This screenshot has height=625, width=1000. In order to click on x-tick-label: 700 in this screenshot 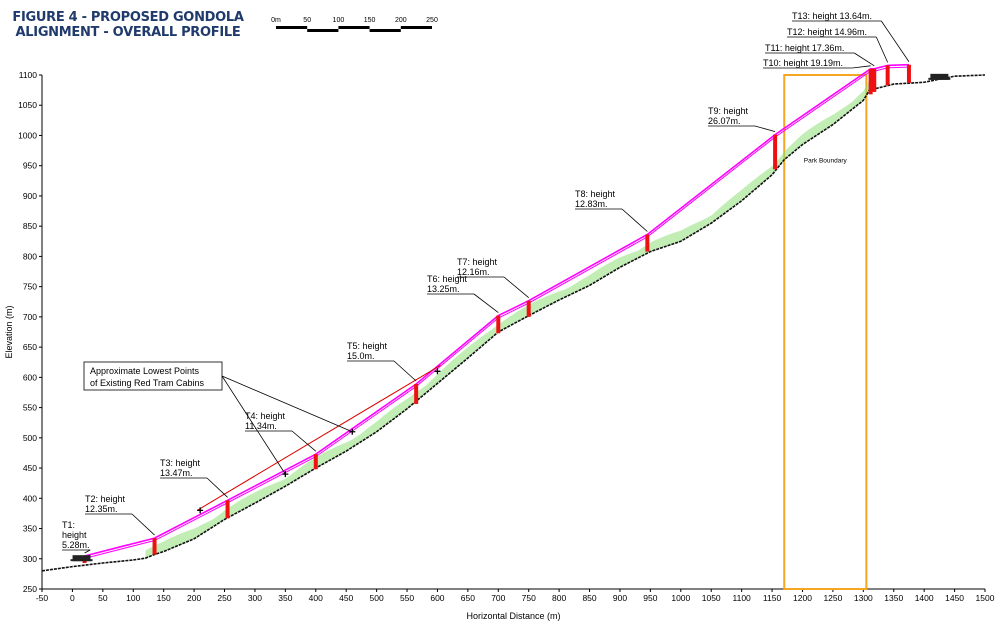, I will do `click(498, 598)`.